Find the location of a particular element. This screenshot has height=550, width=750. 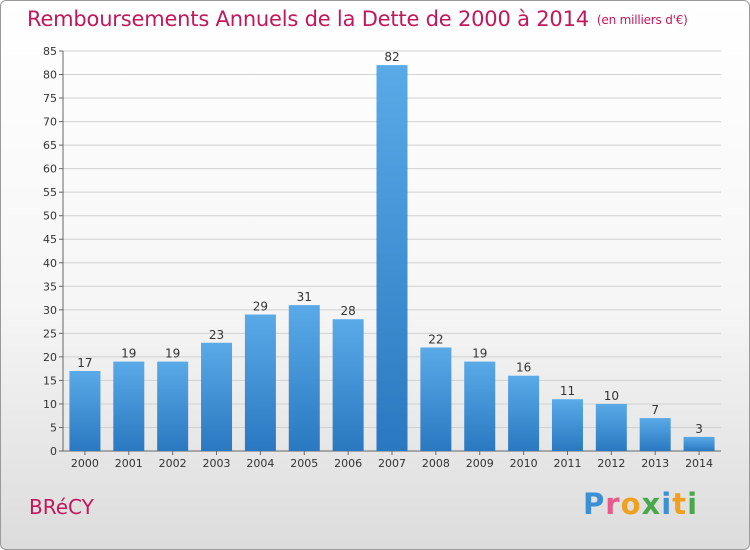

data-label: 22 is located at coordinates (435, 339).